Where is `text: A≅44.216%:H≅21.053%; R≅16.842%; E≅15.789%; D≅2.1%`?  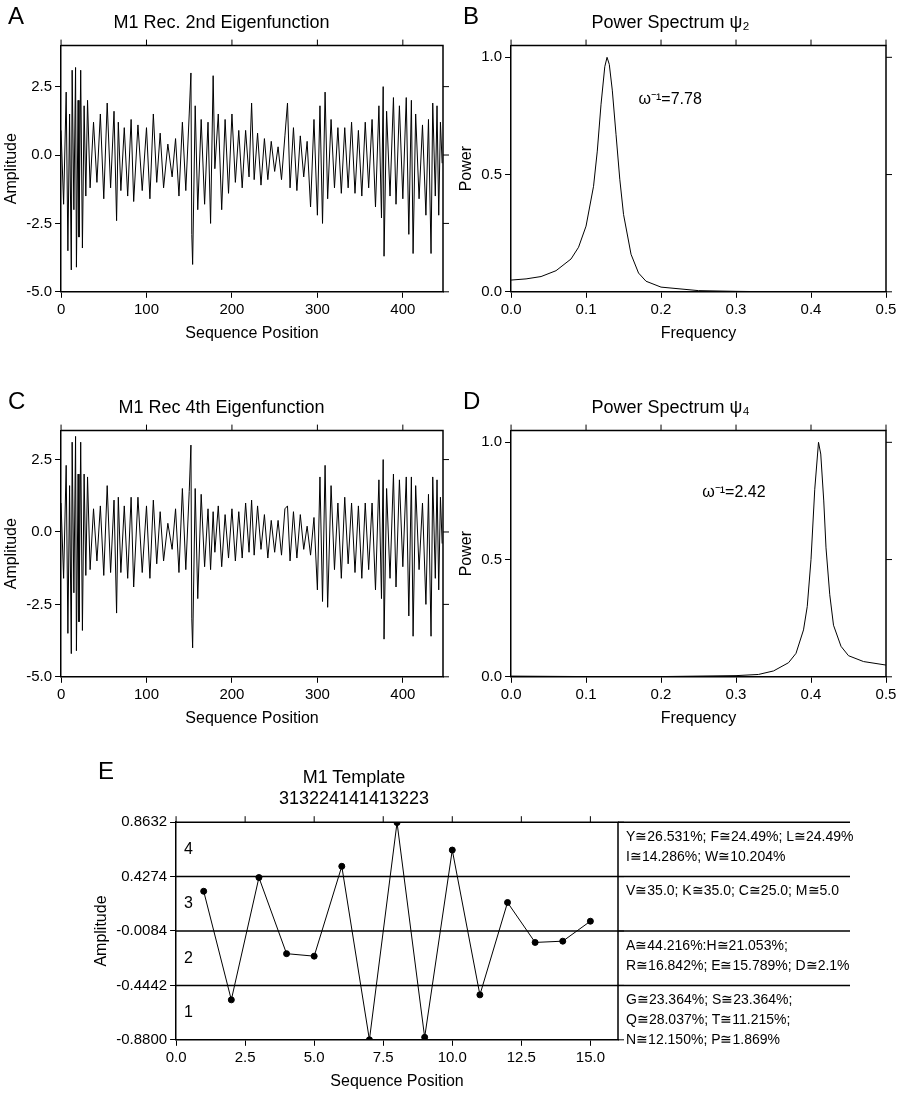 text: A≅44.216%:H≅21.053%; R≅16.842%; E≅15.789%; D≅2.1% is located at coordinates (738, 954).